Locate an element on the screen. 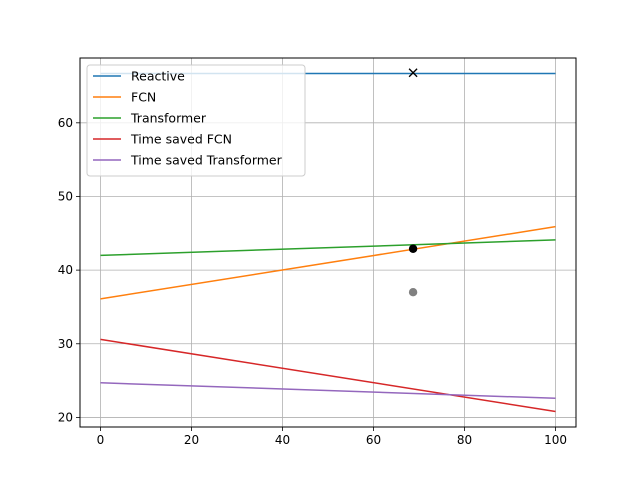 This screenshot has height=480, width=640. y-tick-label: 20 is located at coordinates (65, 417).